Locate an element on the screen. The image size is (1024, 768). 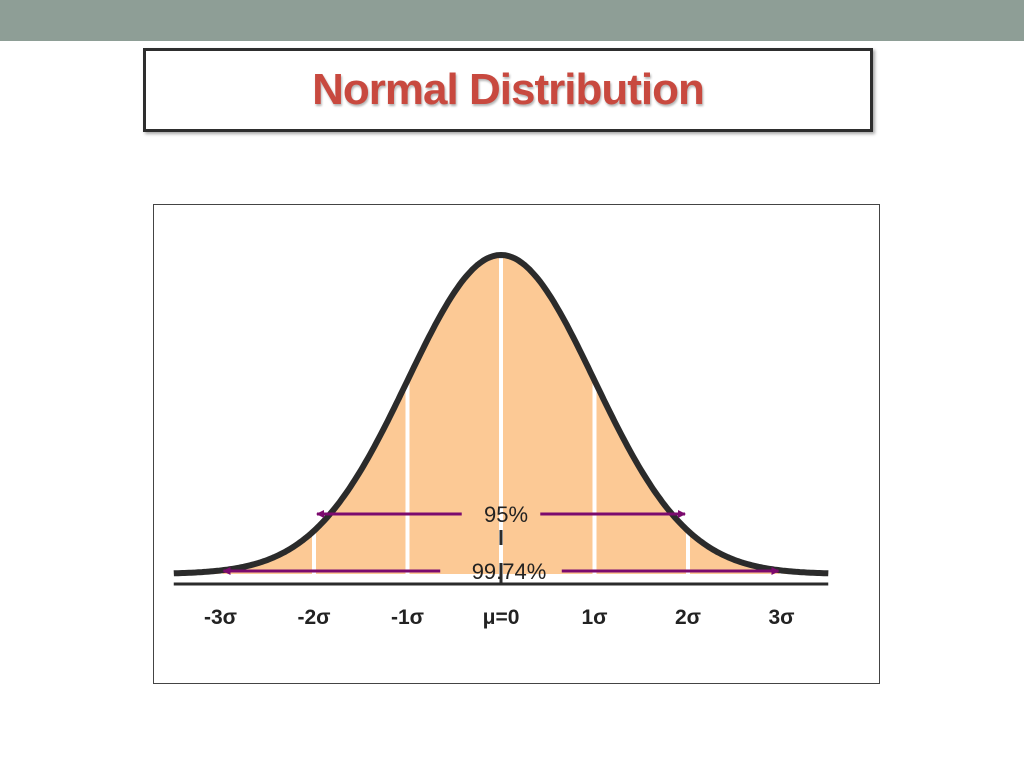
slide-title: Normal Distribution is located at coordinates (508, 89).